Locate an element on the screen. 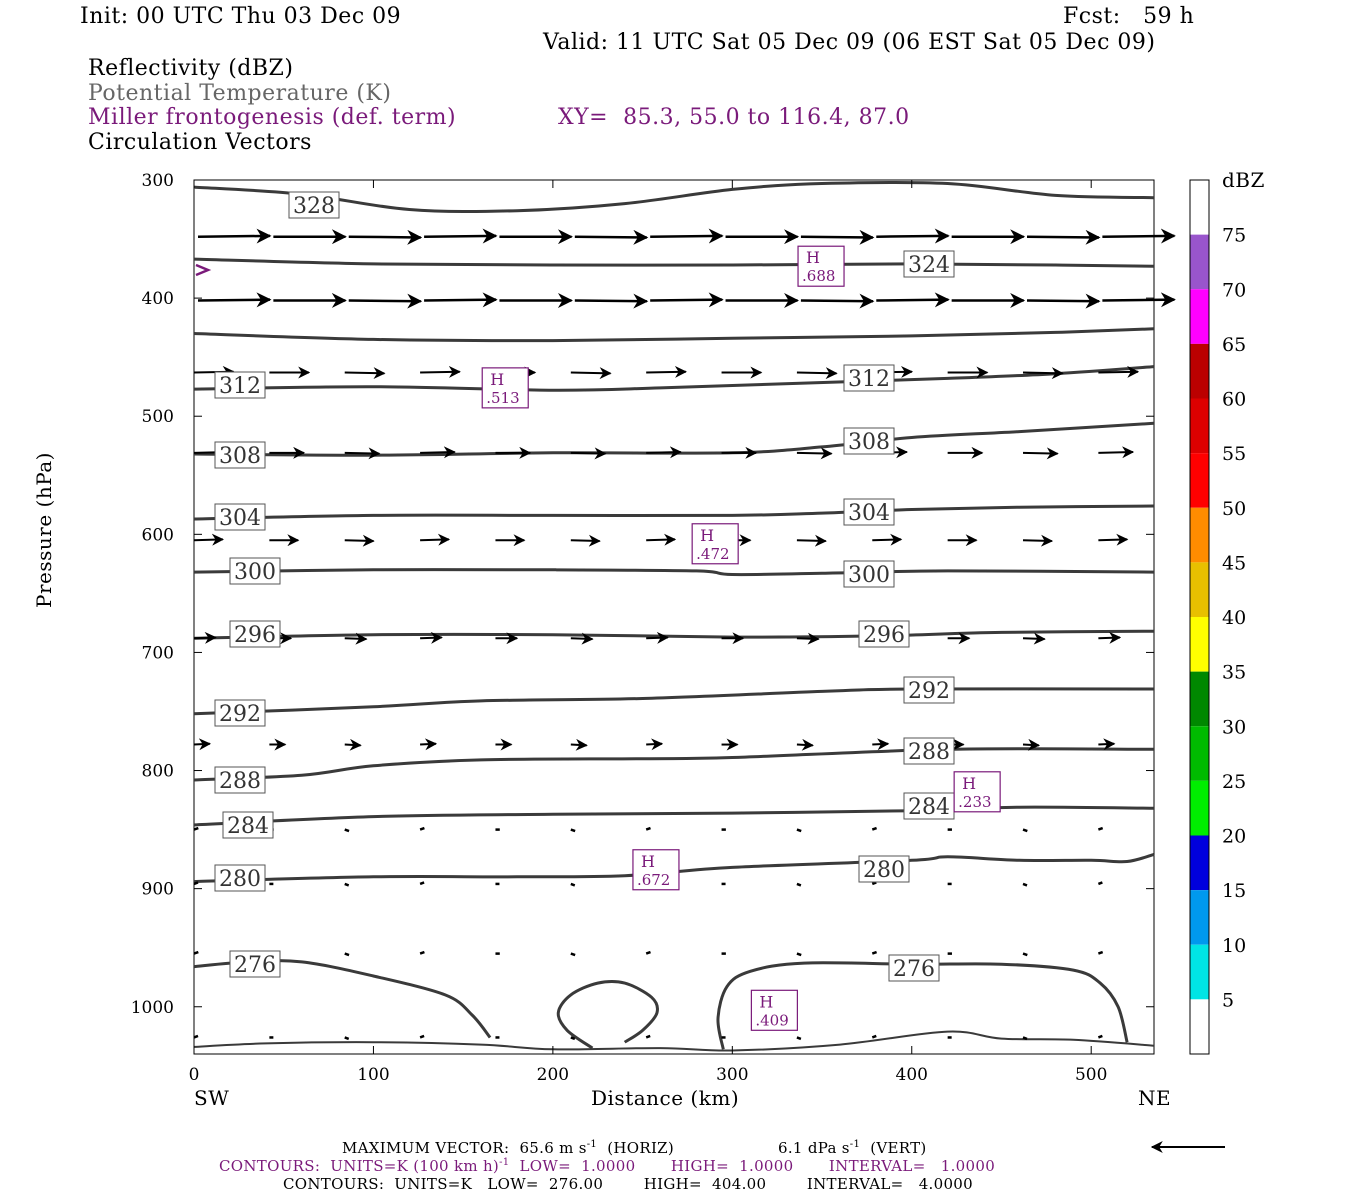  contour-label: 280 is located at coordinates (884, 870).